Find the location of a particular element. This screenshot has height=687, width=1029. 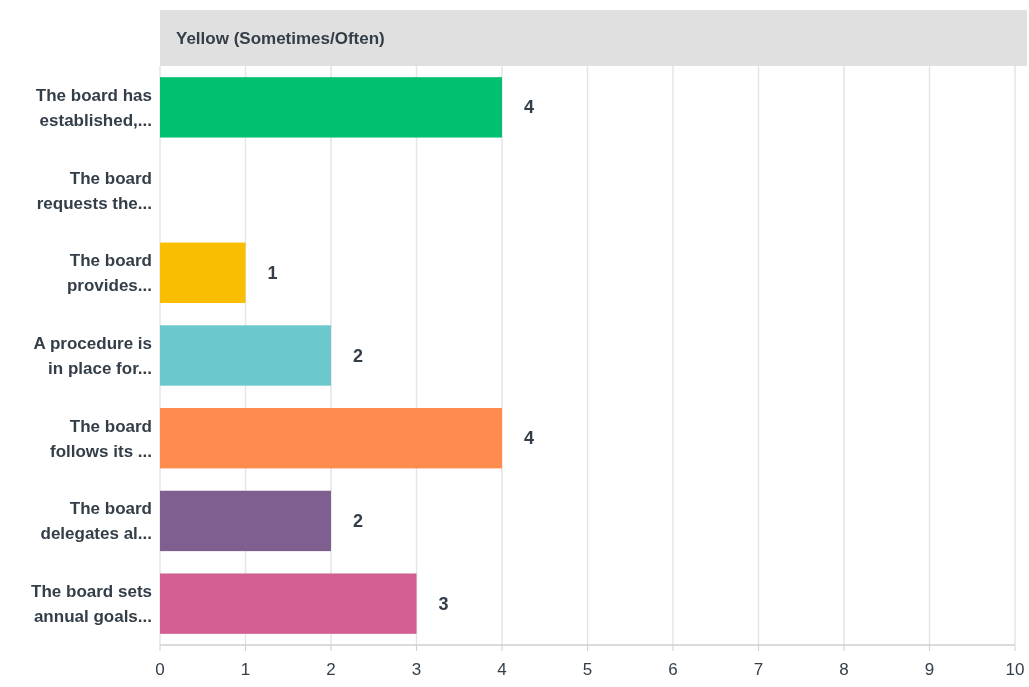

x-tick-label: 10 is located at coordinates (1015, 669).